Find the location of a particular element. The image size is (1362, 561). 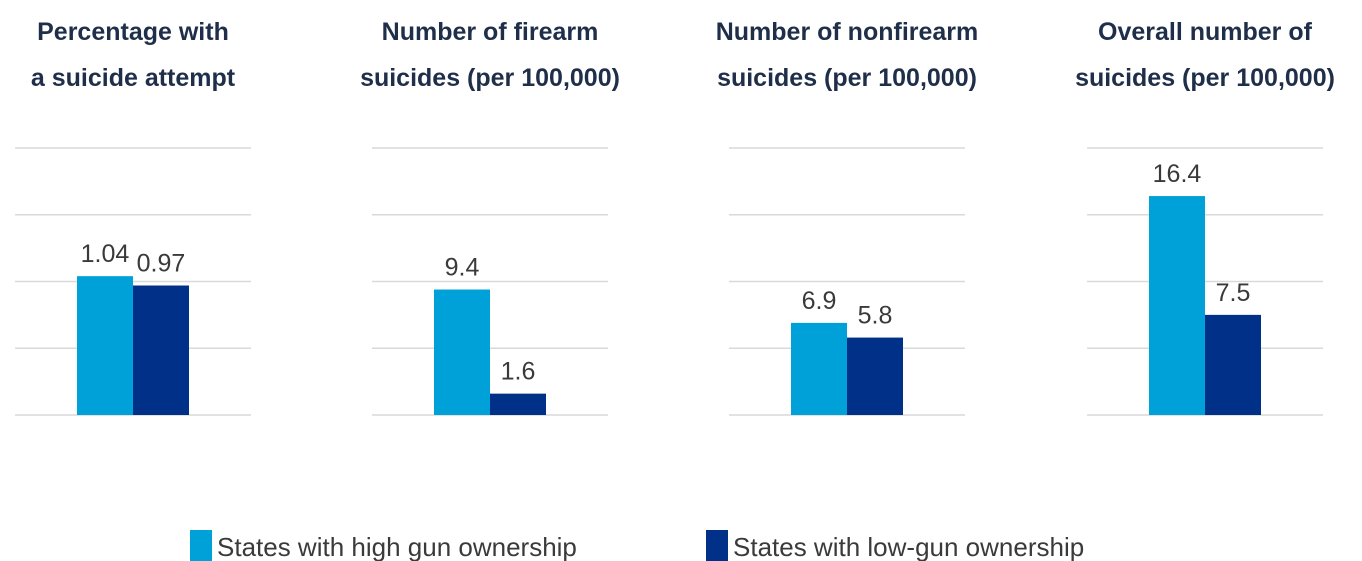

data-label: 0.97 is located at coordinates (161, 264).